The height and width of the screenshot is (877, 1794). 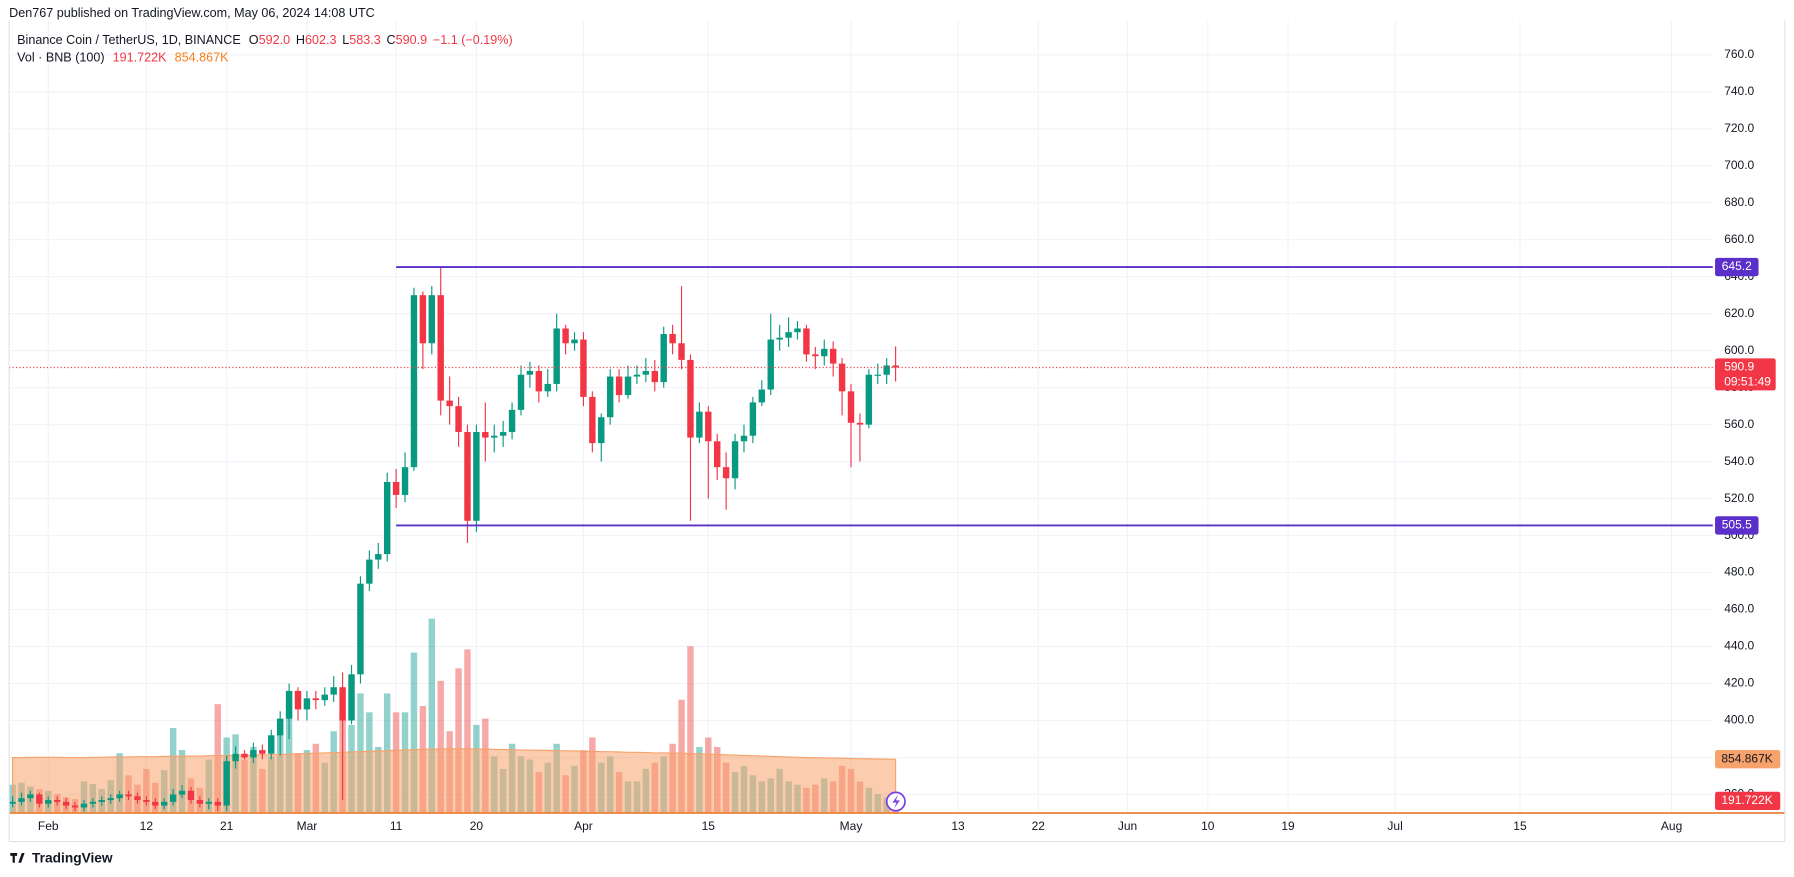 I want to click on level-label: 645.2, so click(x=1737, y=266).